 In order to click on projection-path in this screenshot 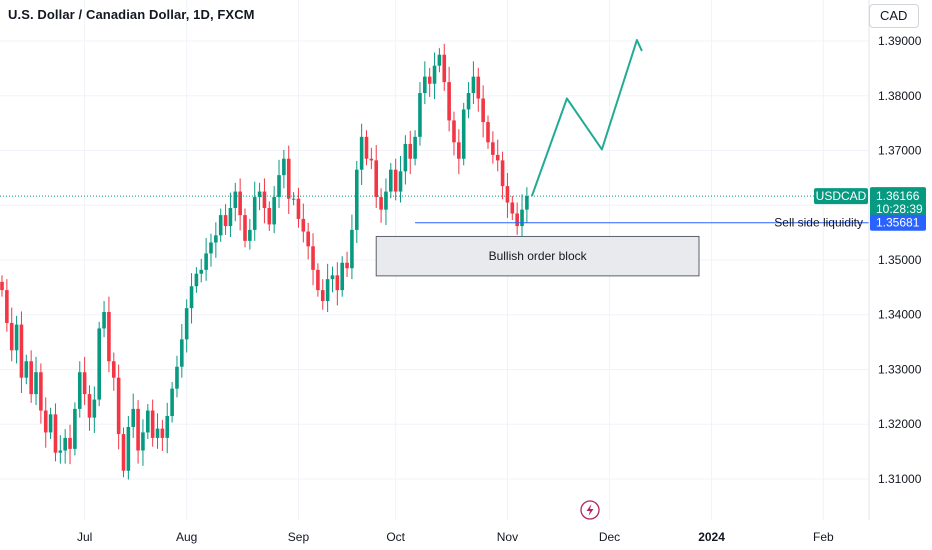, I will do `click(586, 118)`.